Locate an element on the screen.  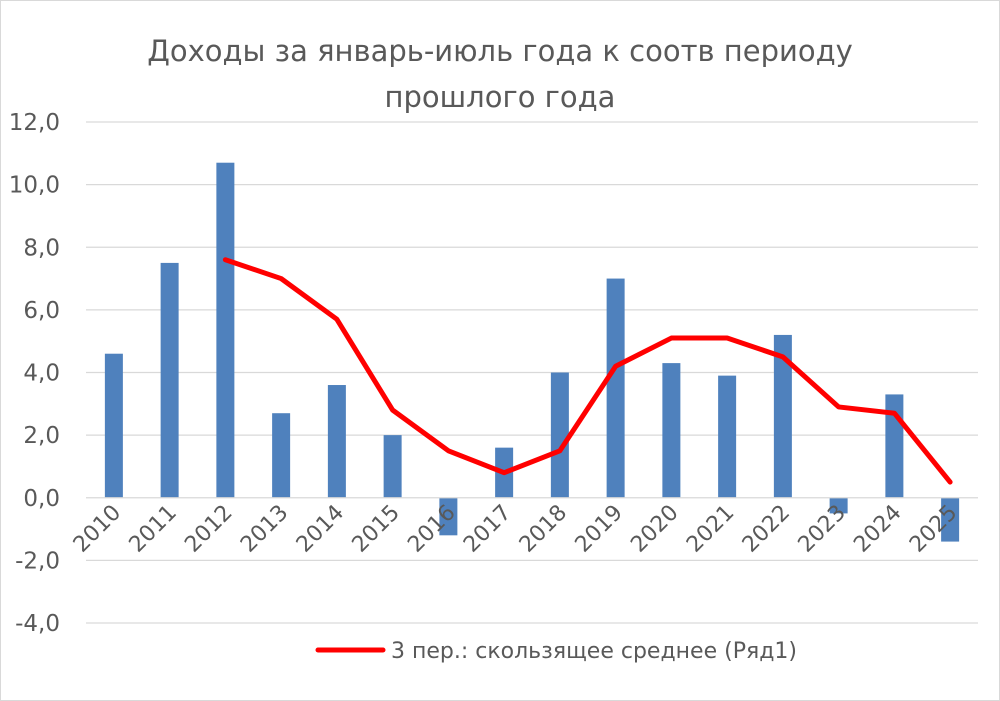
x-tick-label: 2013 is located at coordinates (264, 528).